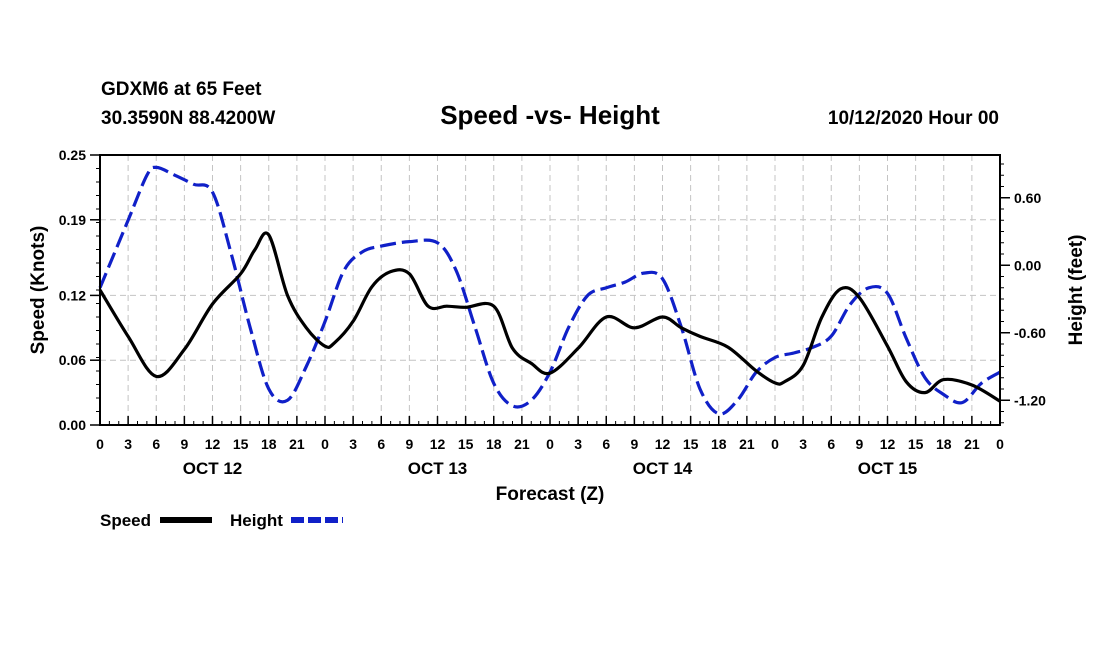  I want to click on y-tick-label: 0.12, so click(72, 295).